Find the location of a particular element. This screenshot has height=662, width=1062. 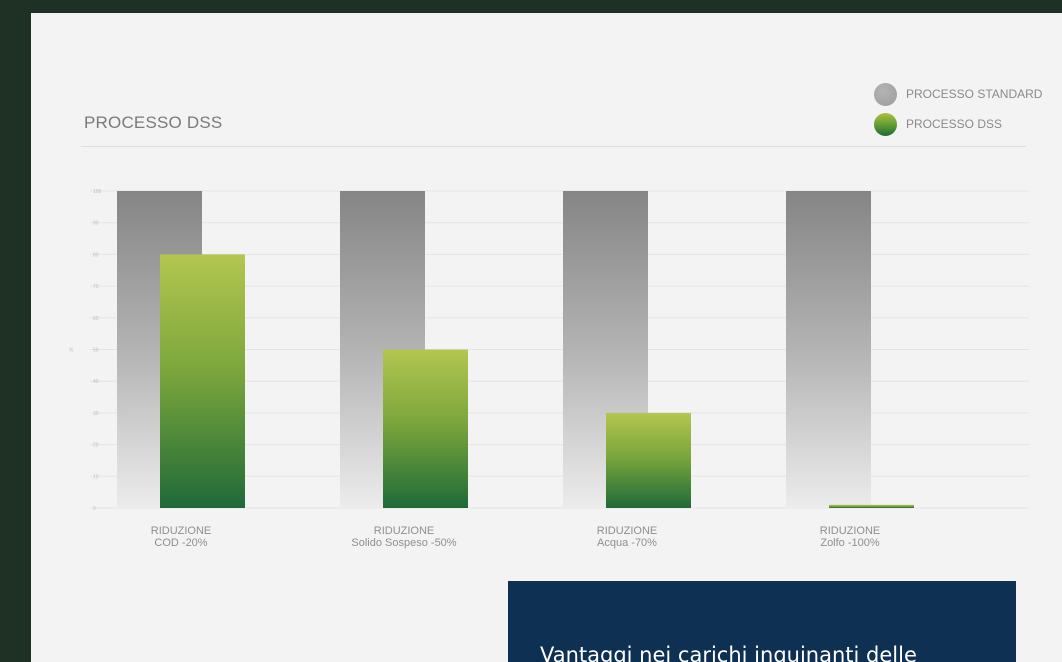

category-label-2-line-2: Solido Sospeso -50% is located at coordinates (403, 543).